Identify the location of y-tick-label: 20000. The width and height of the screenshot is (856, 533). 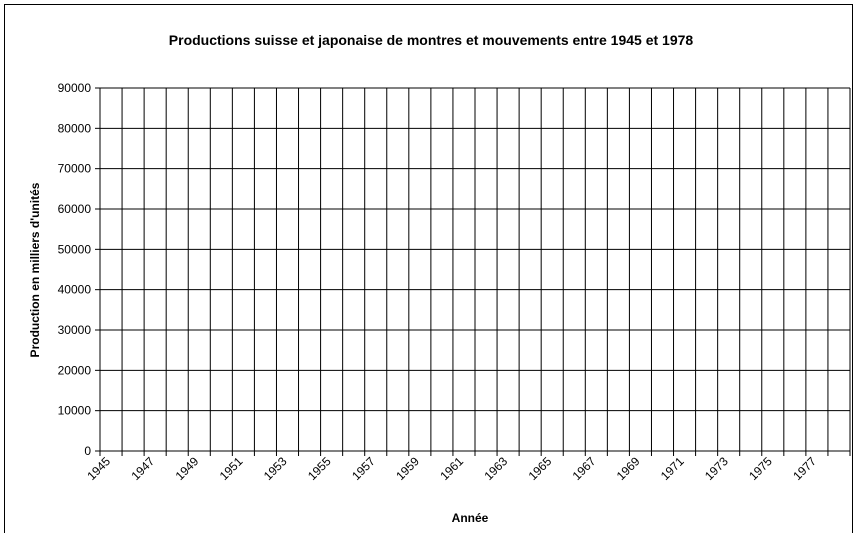
(75, 370).